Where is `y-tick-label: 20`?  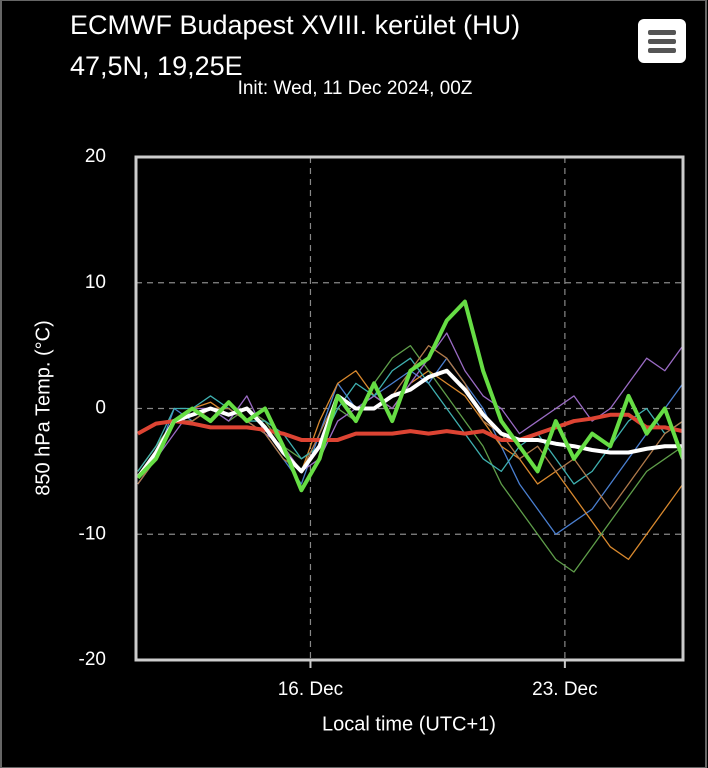
y-tick-label: 20 is located at coordinates (95, 156).